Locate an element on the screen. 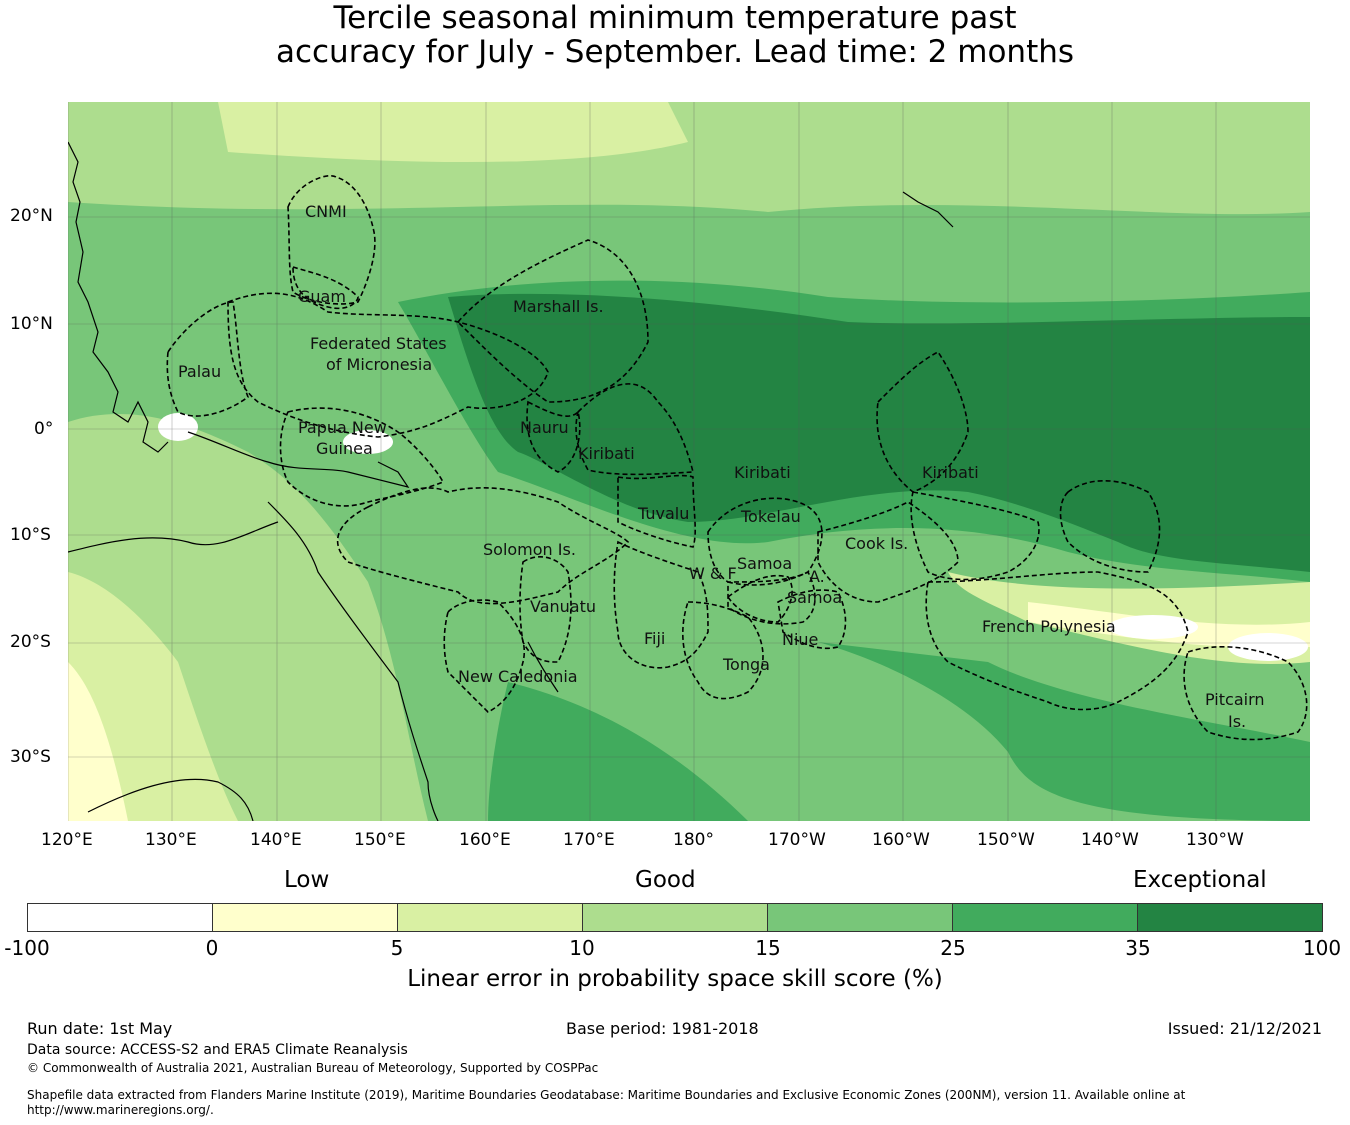  lon-label-130w: 130°W is located at coordinates (1215, 840).